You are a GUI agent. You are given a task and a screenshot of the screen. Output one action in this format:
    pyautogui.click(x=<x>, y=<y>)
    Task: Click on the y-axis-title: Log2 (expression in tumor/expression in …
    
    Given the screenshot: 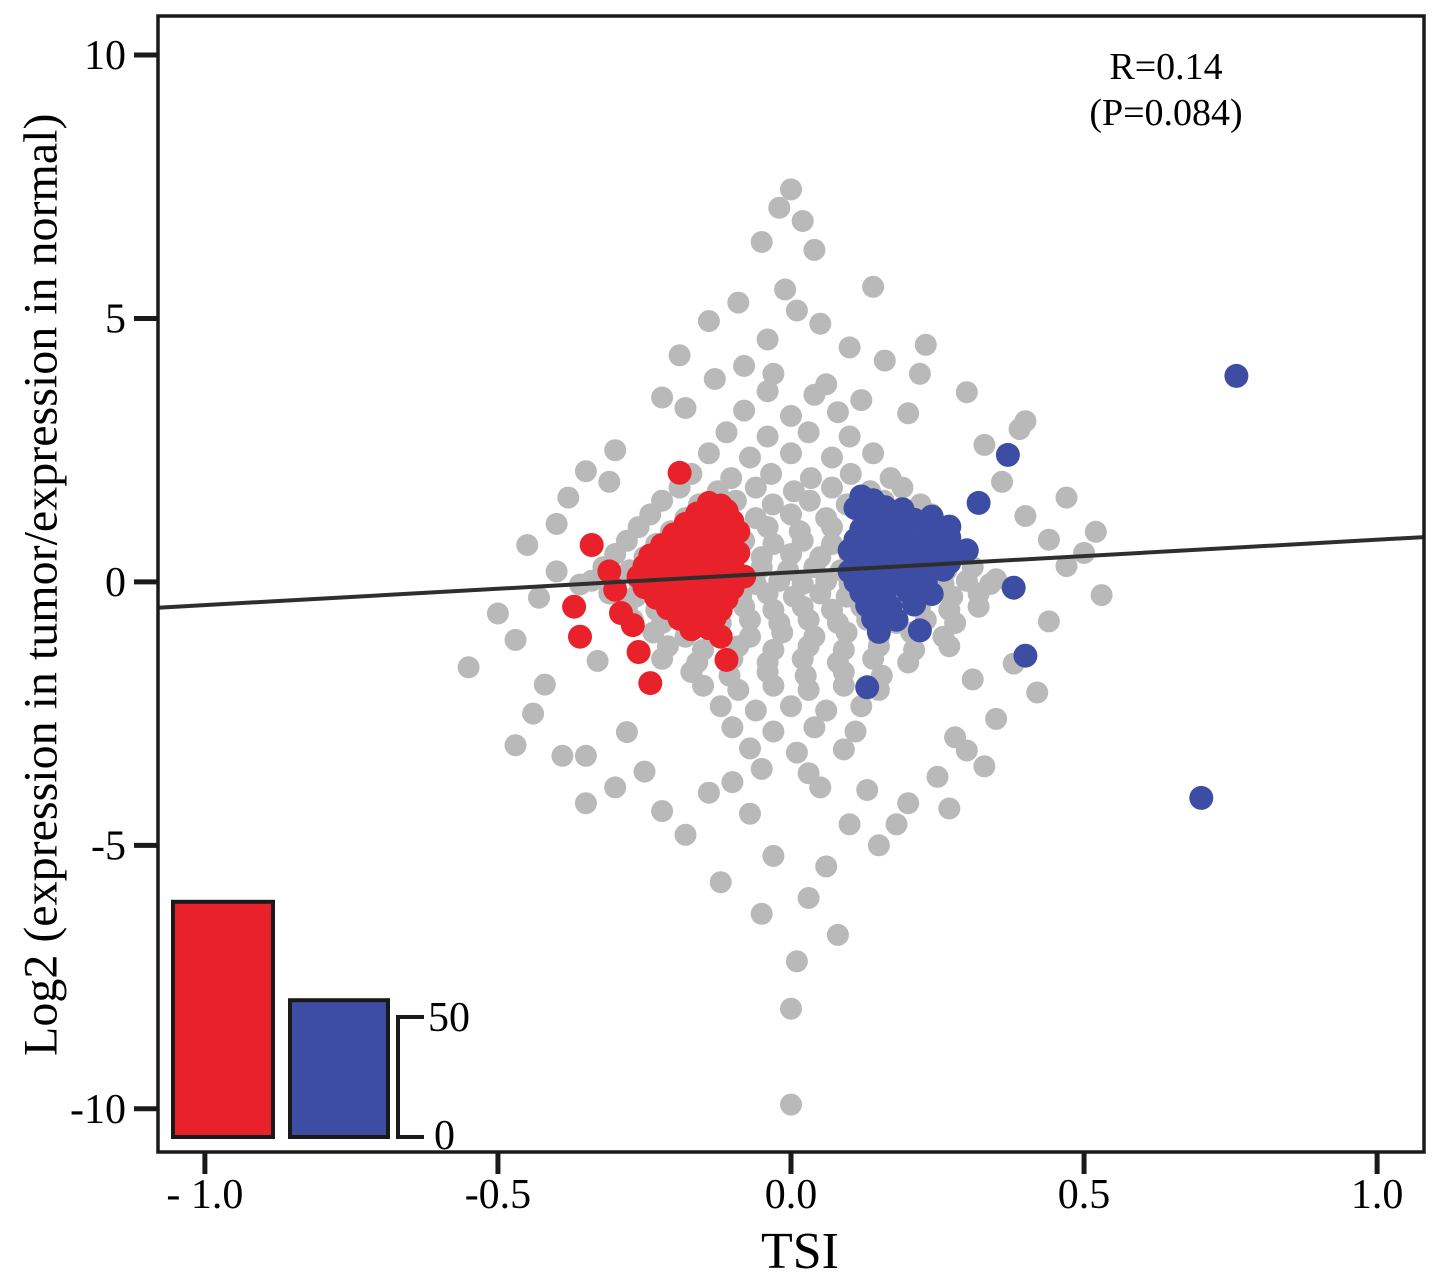 What is the action you would take?
    pyautogui.click(x=41, y=585)
    